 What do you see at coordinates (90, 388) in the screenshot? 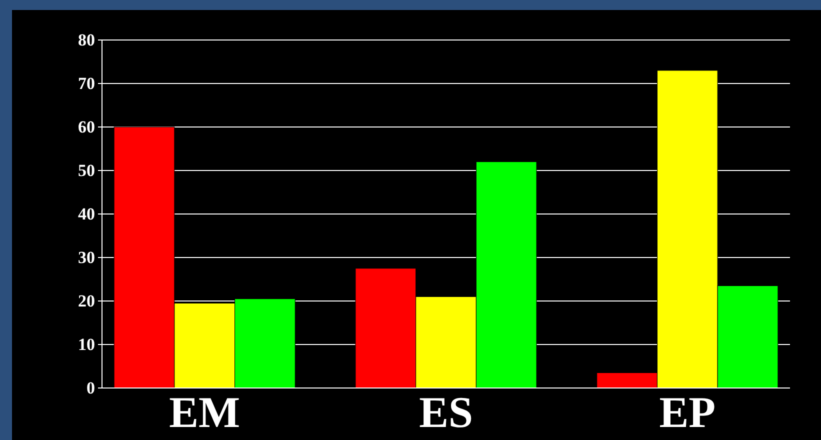
I see `y-tick-label: 0` at bounding box center [90, 388].